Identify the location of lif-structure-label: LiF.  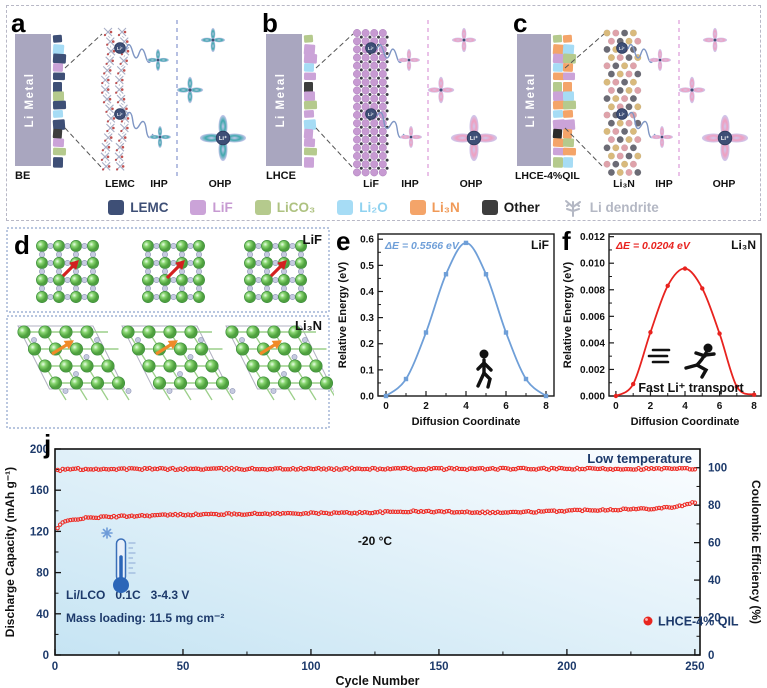
(313, 239).